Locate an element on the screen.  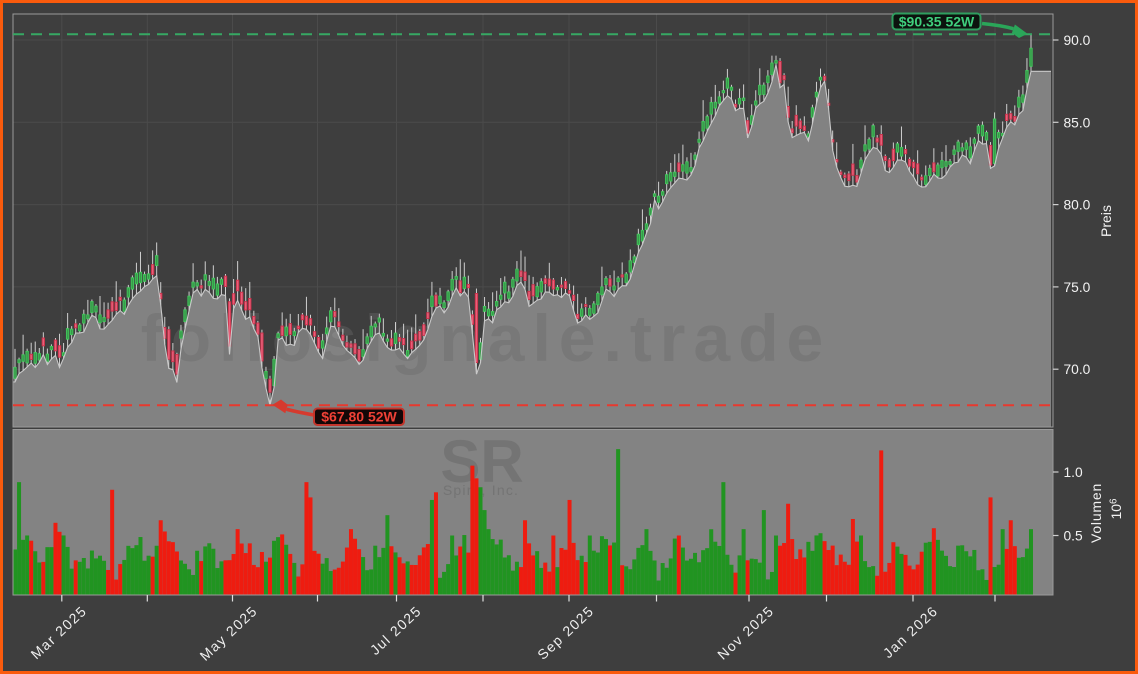
svg-text: 1.0 is located at coordinates (1074, 472).